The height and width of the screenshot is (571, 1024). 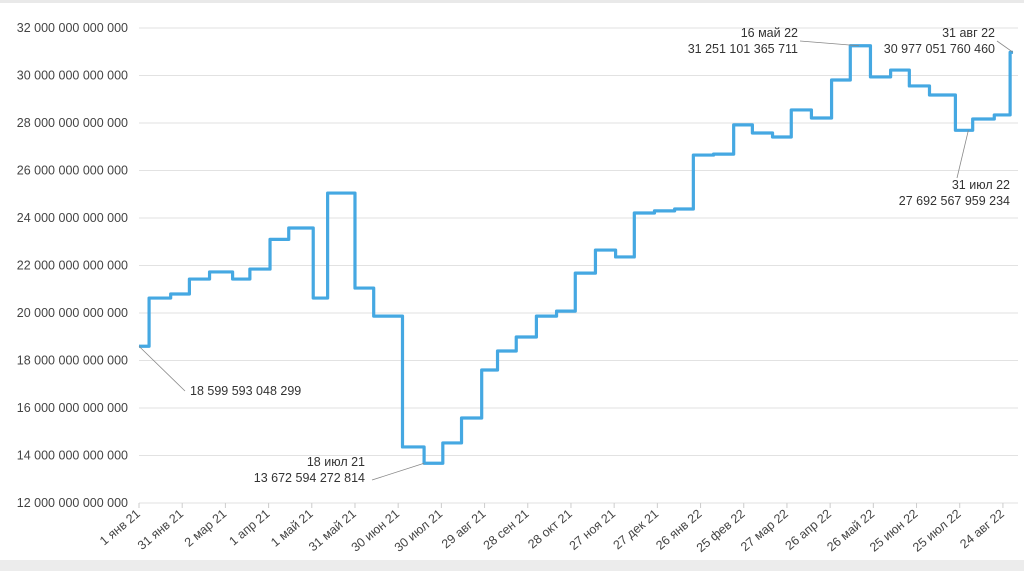 I want to click on annotation-value: 27 692 567 959 234, so click(x=954, y=201).